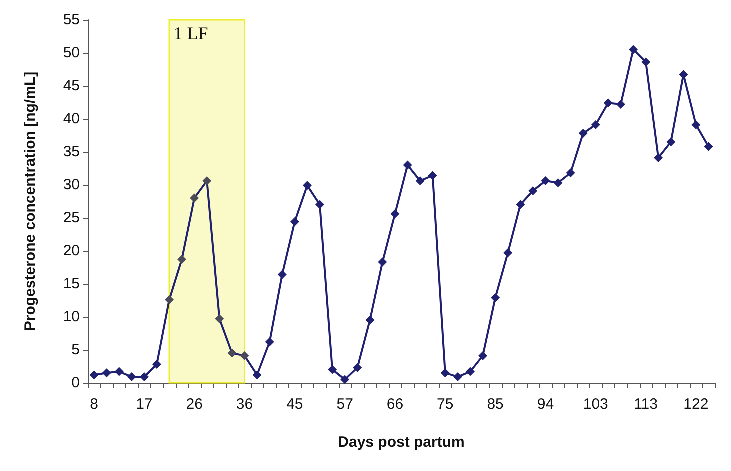  Describe the element at coordinates (194, 404) in the screenshot. I see `x-tick-label: 26` at that location.